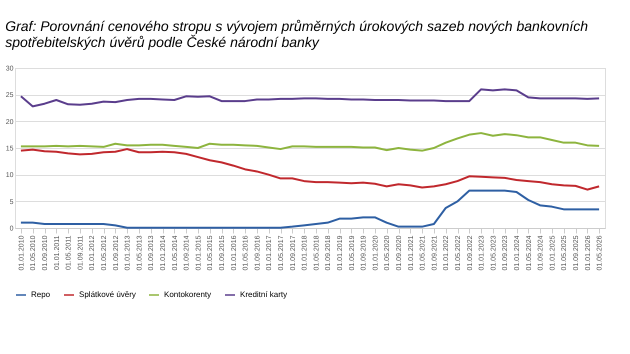 This screenshot has width=630, height=354. What do you see at coordinates (41, 294) in the screenshot?
I see `legend-label: Repo` at bounding box center [41, 294].